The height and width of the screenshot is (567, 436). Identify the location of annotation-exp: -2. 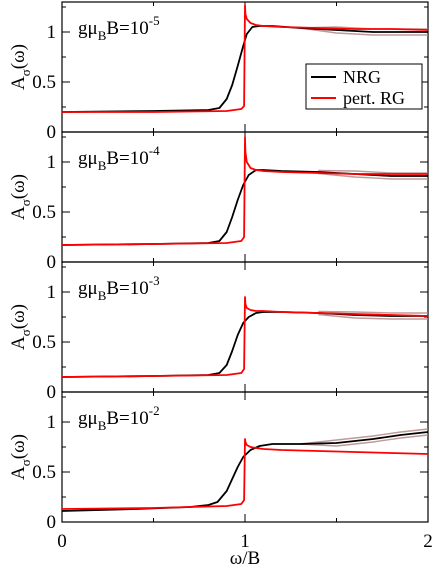
(154, 410).